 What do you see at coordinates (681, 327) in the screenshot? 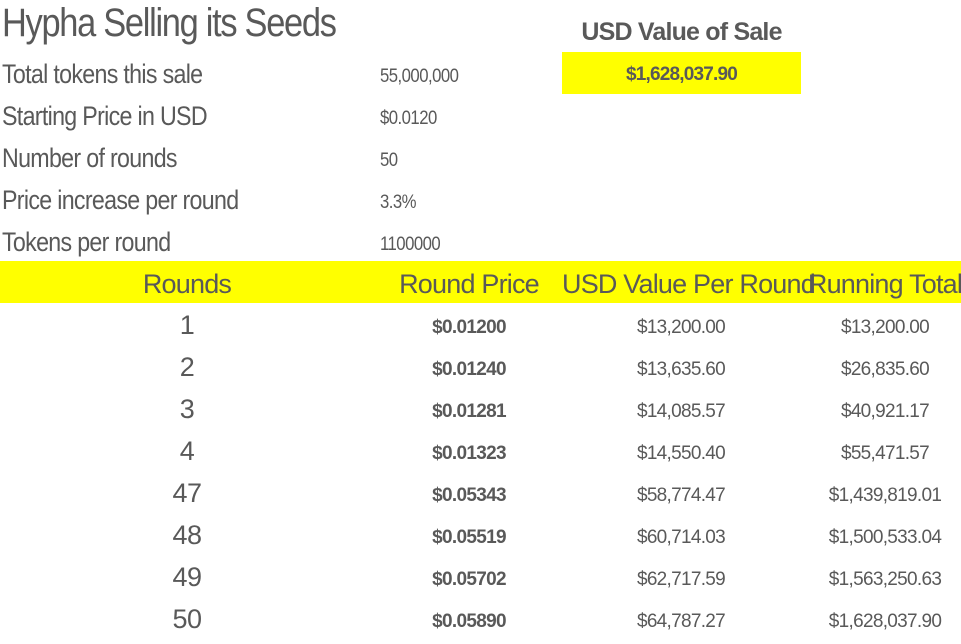
I see `cell-usd-value: $13,200.00` at bounding box center [681, 327].